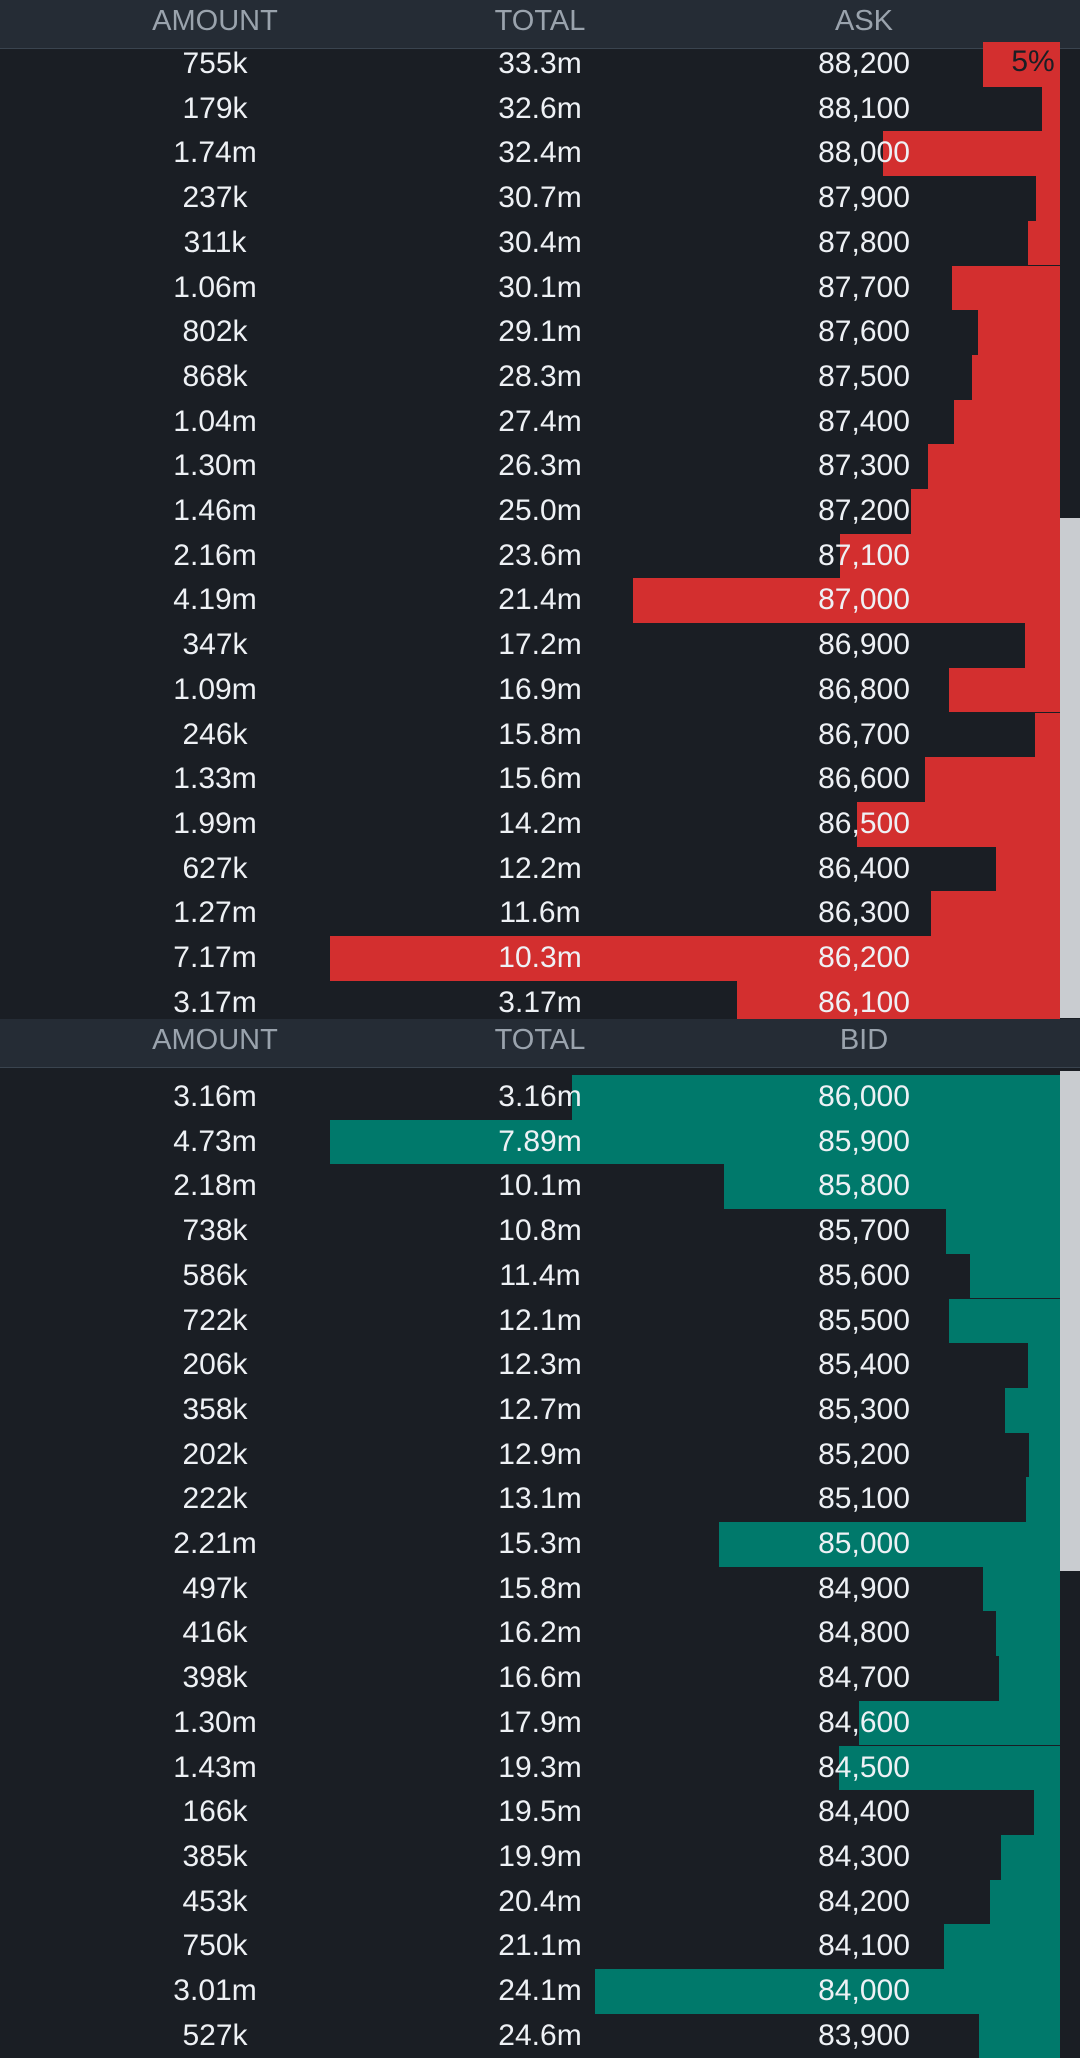 The image size is (1080, 2058). What do you see at coordinates (530, 1857) in the screenshot?
I see `bid-order-row: 385k 19.9m 84,300` at bounding box center [530, 1857].